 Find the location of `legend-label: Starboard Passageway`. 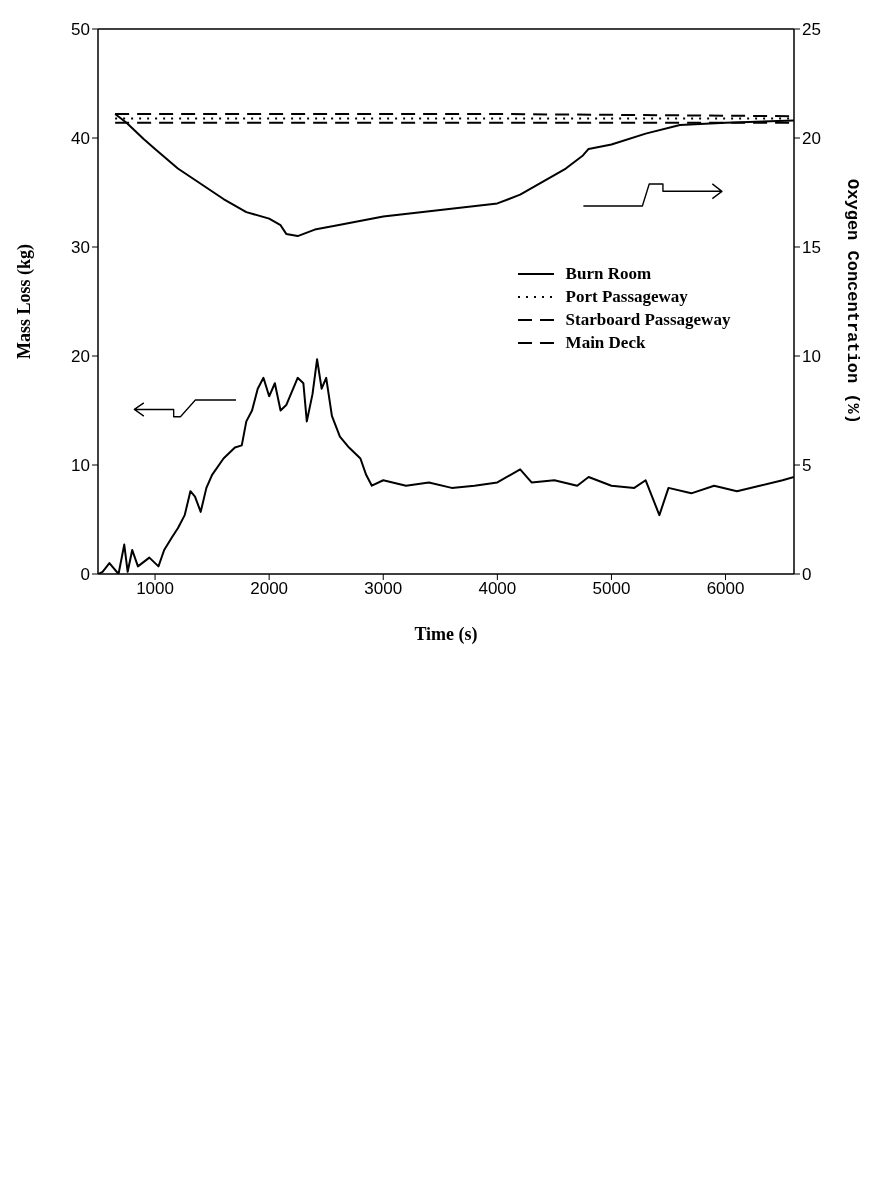

legend-label: Starboard Passageway is located at coordinates (648, 320).